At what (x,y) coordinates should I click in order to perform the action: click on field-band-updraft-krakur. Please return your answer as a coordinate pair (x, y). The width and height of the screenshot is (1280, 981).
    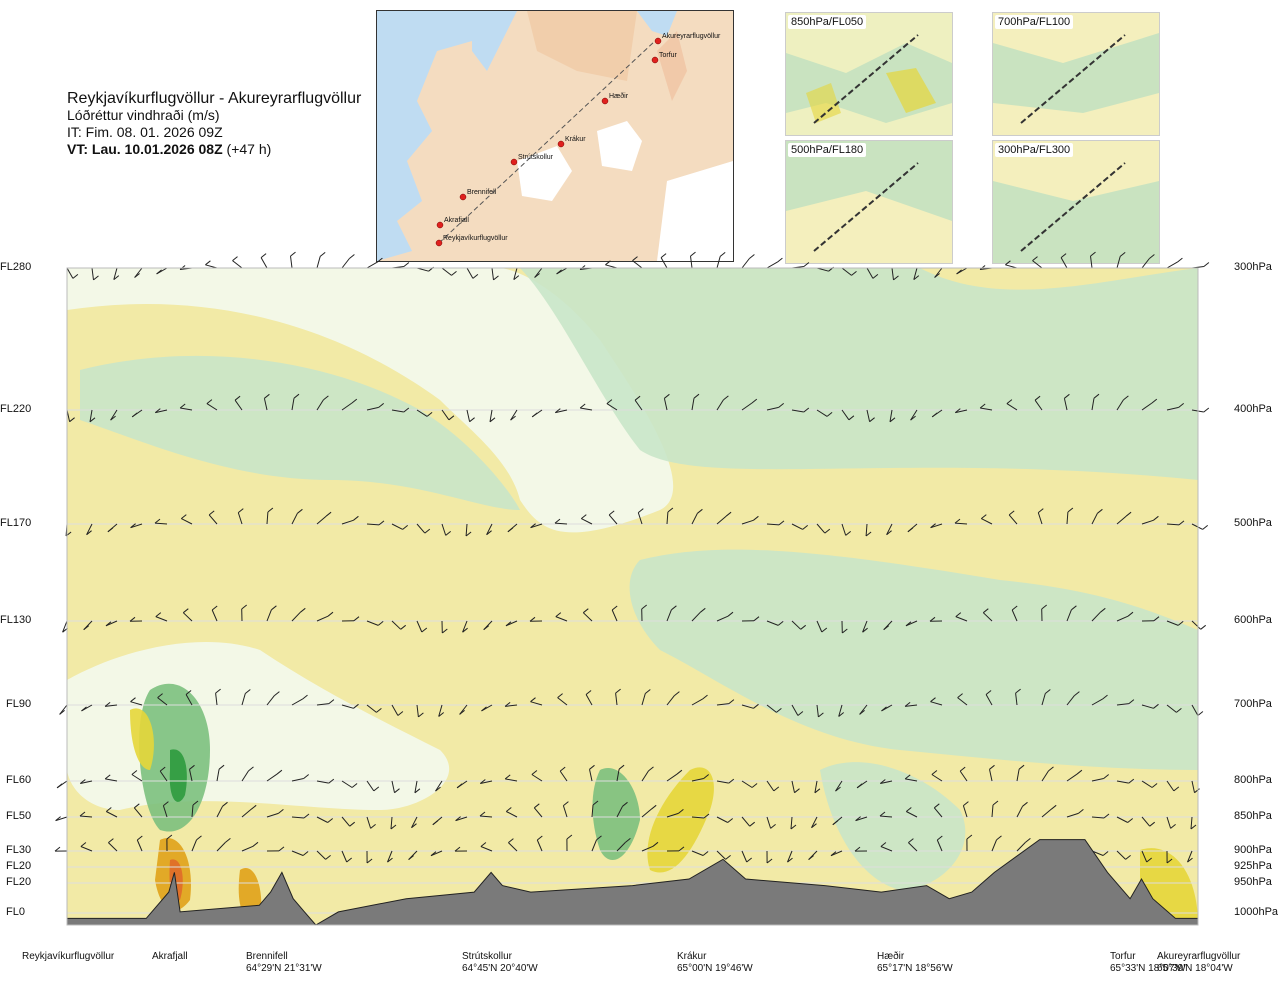
    Looking at the image, I should click on (680, 820).